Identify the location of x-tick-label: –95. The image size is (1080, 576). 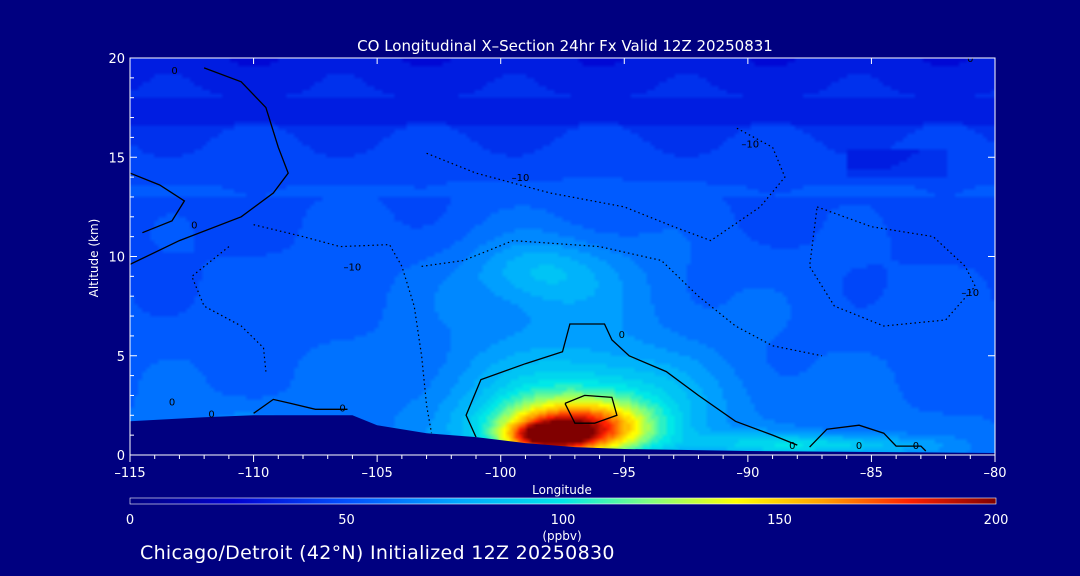
(624, 473).